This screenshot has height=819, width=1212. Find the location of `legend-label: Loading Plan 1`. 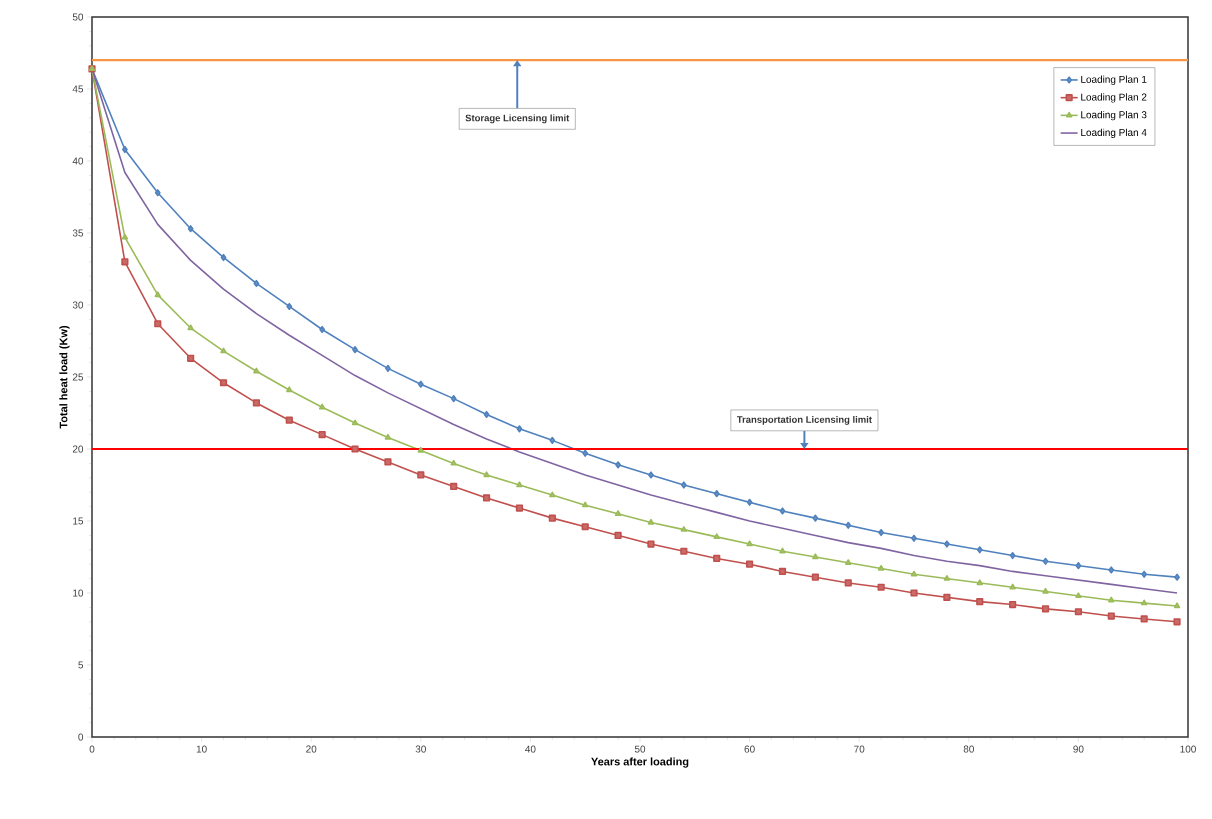

legend-label: Loading Plan 1 is located at coordinates (1114, 80).